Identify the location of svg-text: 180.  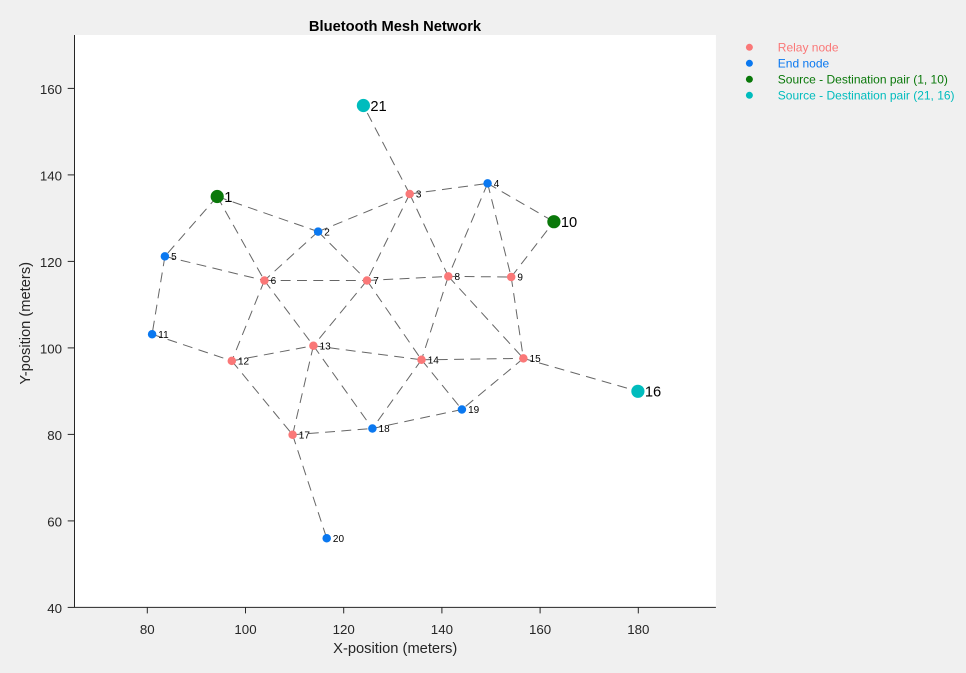
(638, 629).